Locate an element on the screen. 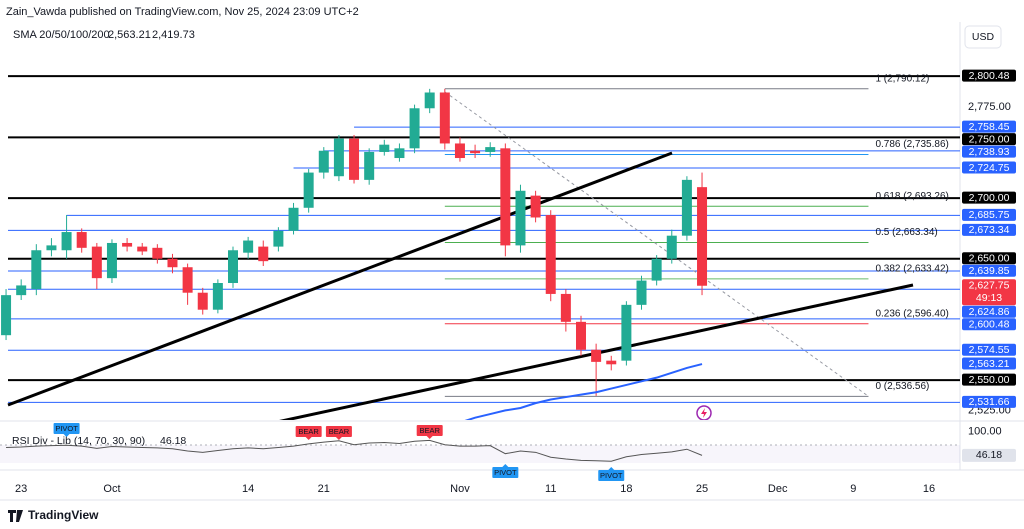 Image resolution: width=1024 pixels, height=529 pixels. rsi-name: RSI Div - Lib (14, 70, 30, 90) is located at coordinates (78, 441).